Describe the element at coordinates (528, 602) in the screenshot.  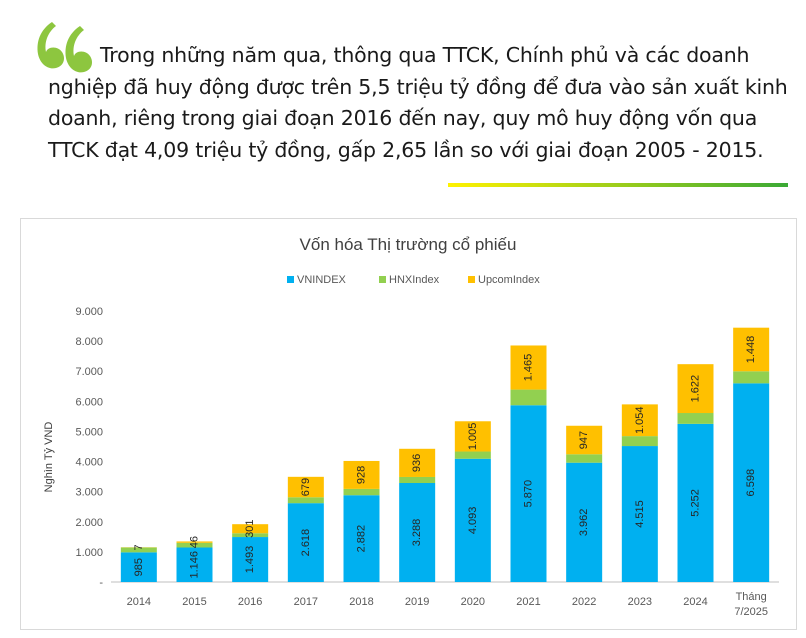
I see `x-tick-label: 2021` at that location.